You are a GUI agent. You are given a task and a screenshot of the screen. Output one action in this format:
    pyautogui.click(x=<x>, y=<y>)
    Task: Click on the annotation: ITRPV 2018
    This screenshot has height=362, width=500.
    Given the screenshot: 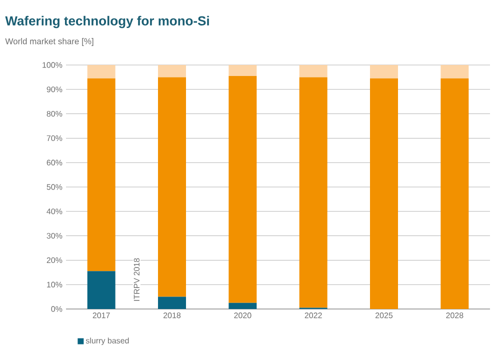 What is the action you would take?
    pyautogui.click(x=137, y=279)
    